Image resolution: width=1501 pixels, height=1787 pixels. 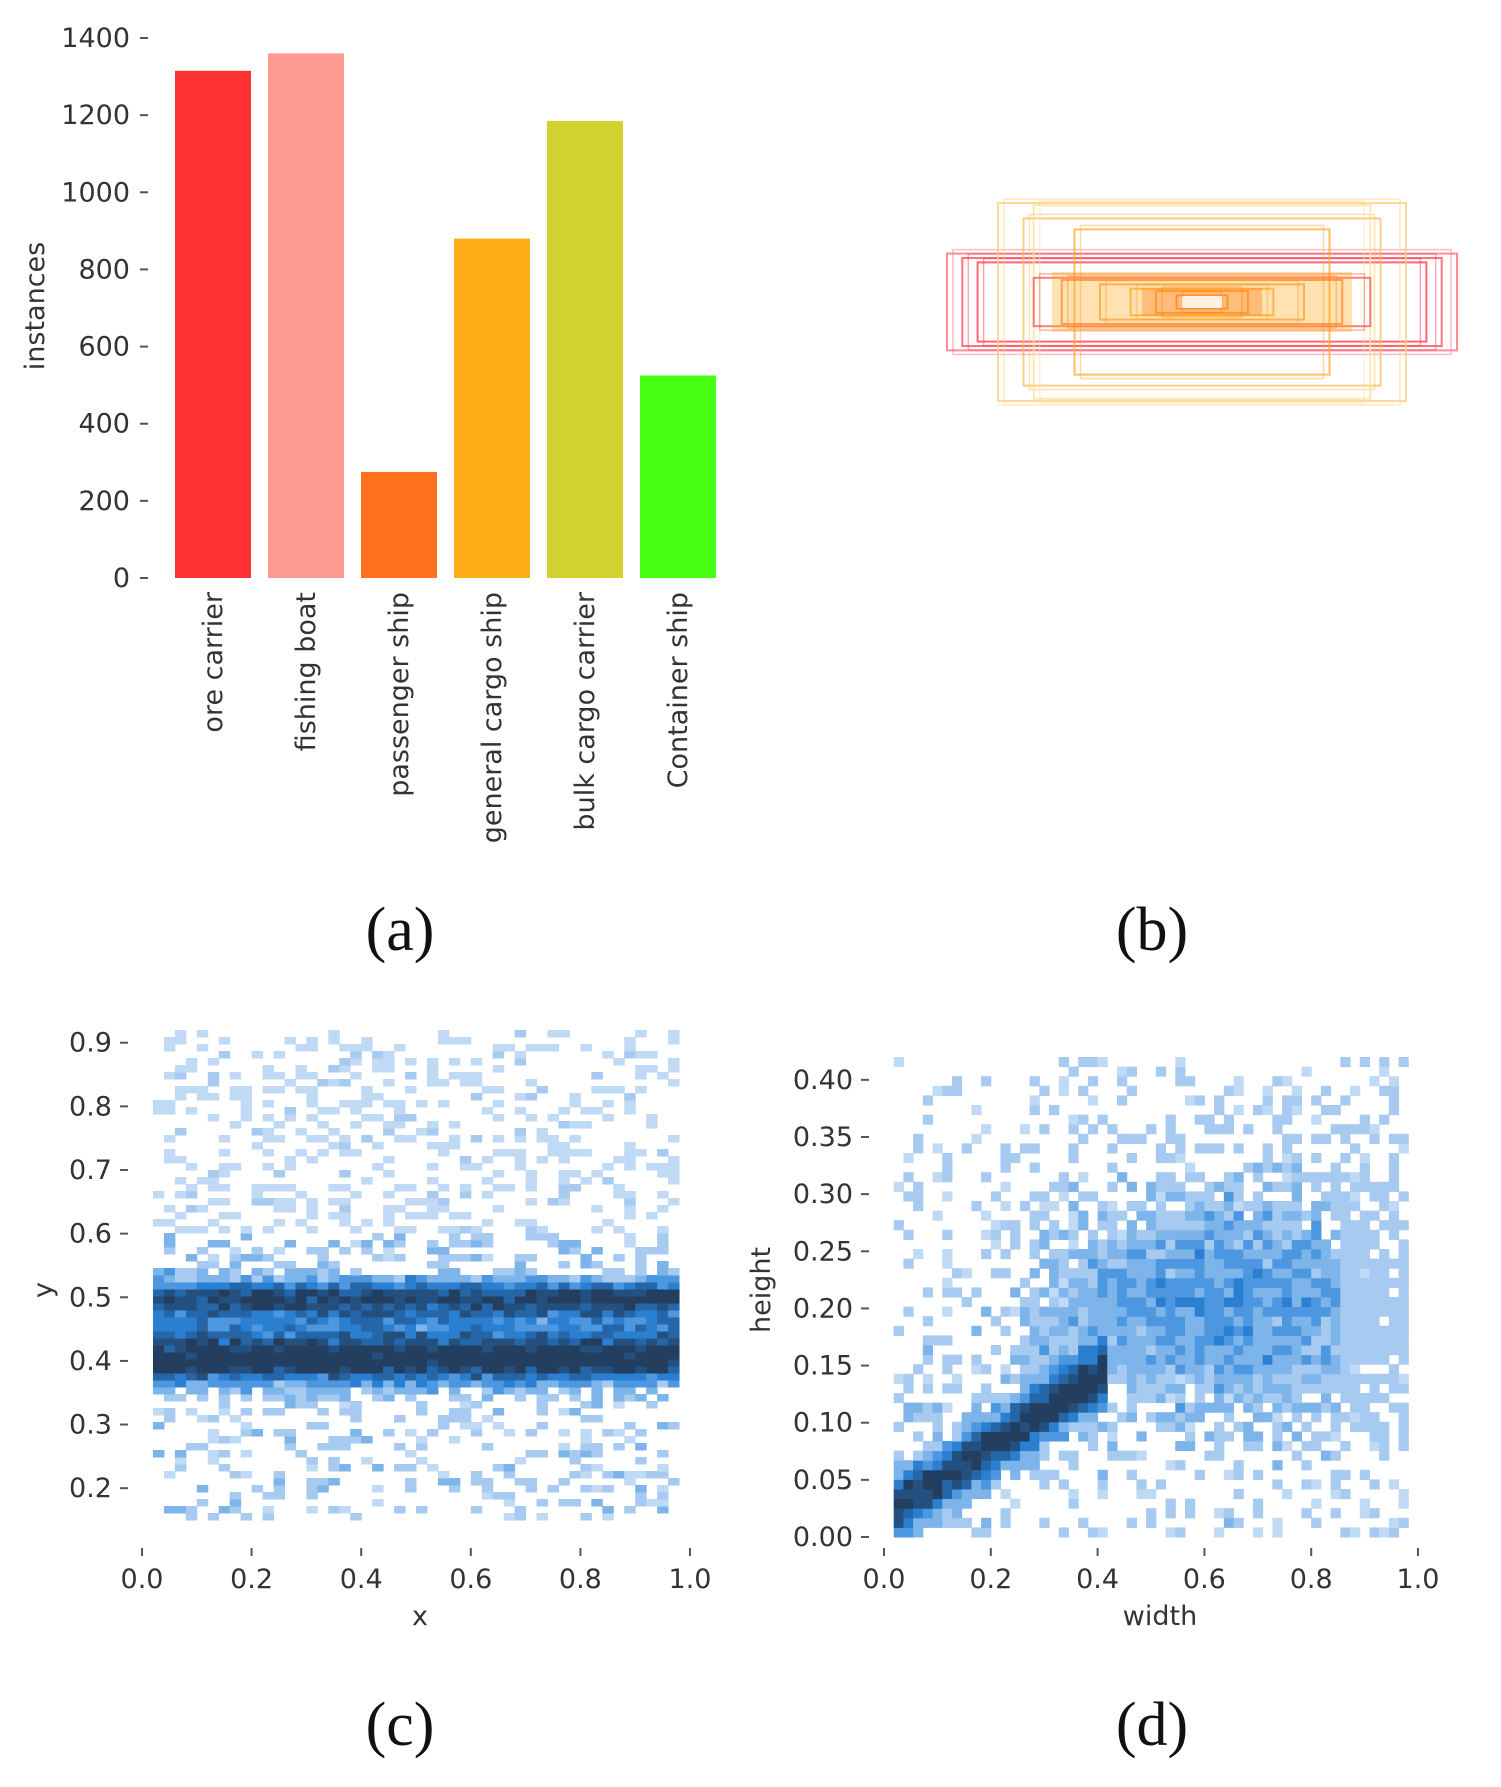 I want to click on anchor-box, so click(x=1202, y=302).